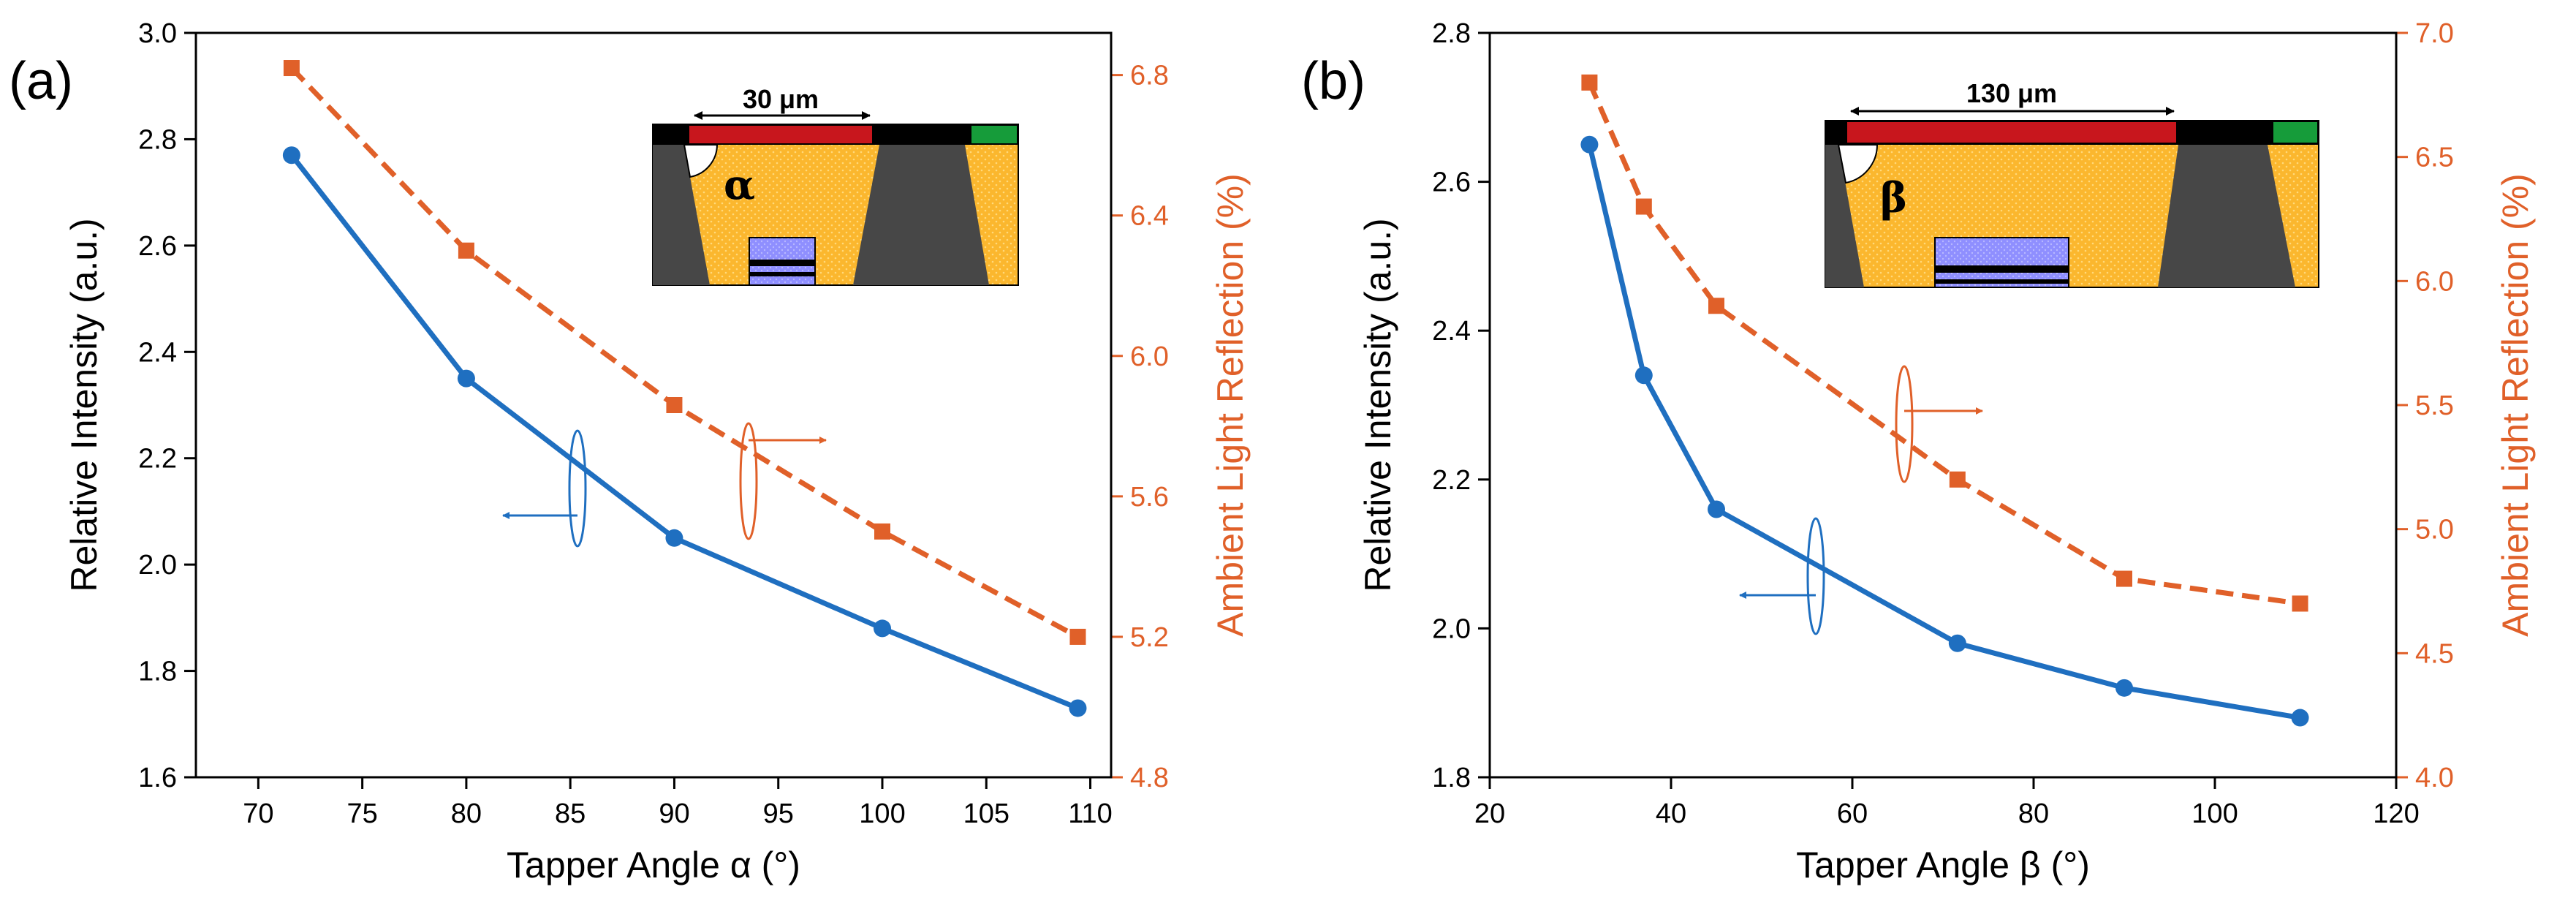 Image resolution: width=2576 pixels, height=914 pixels. What do you see at coordinates (157, 459) in the screenshot?
I see `panel-a-y-left-tick-label: 2.2` at bounding box center [157, 459].